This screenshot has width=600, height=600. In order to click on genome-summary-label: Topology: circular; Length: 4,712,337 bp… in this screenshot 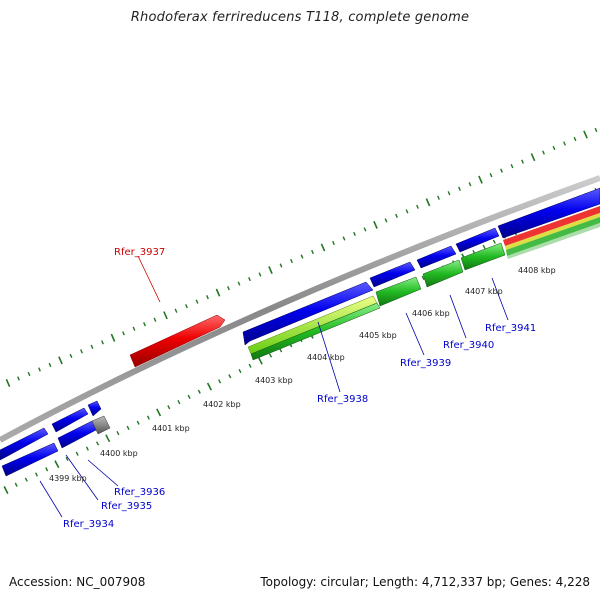, I will do `click(425, 582)`.